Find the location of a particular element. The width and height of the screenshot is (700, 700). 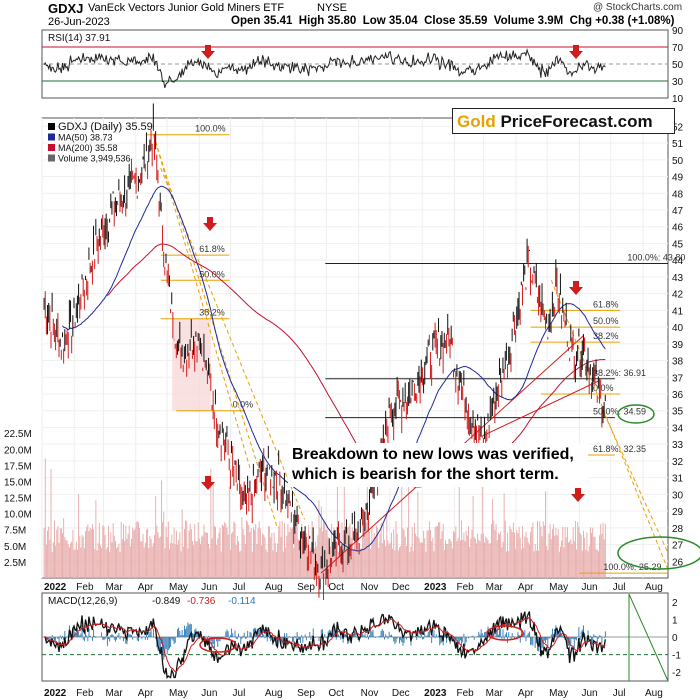

x-tick-label: Jun is located at coordinates (589, 587).